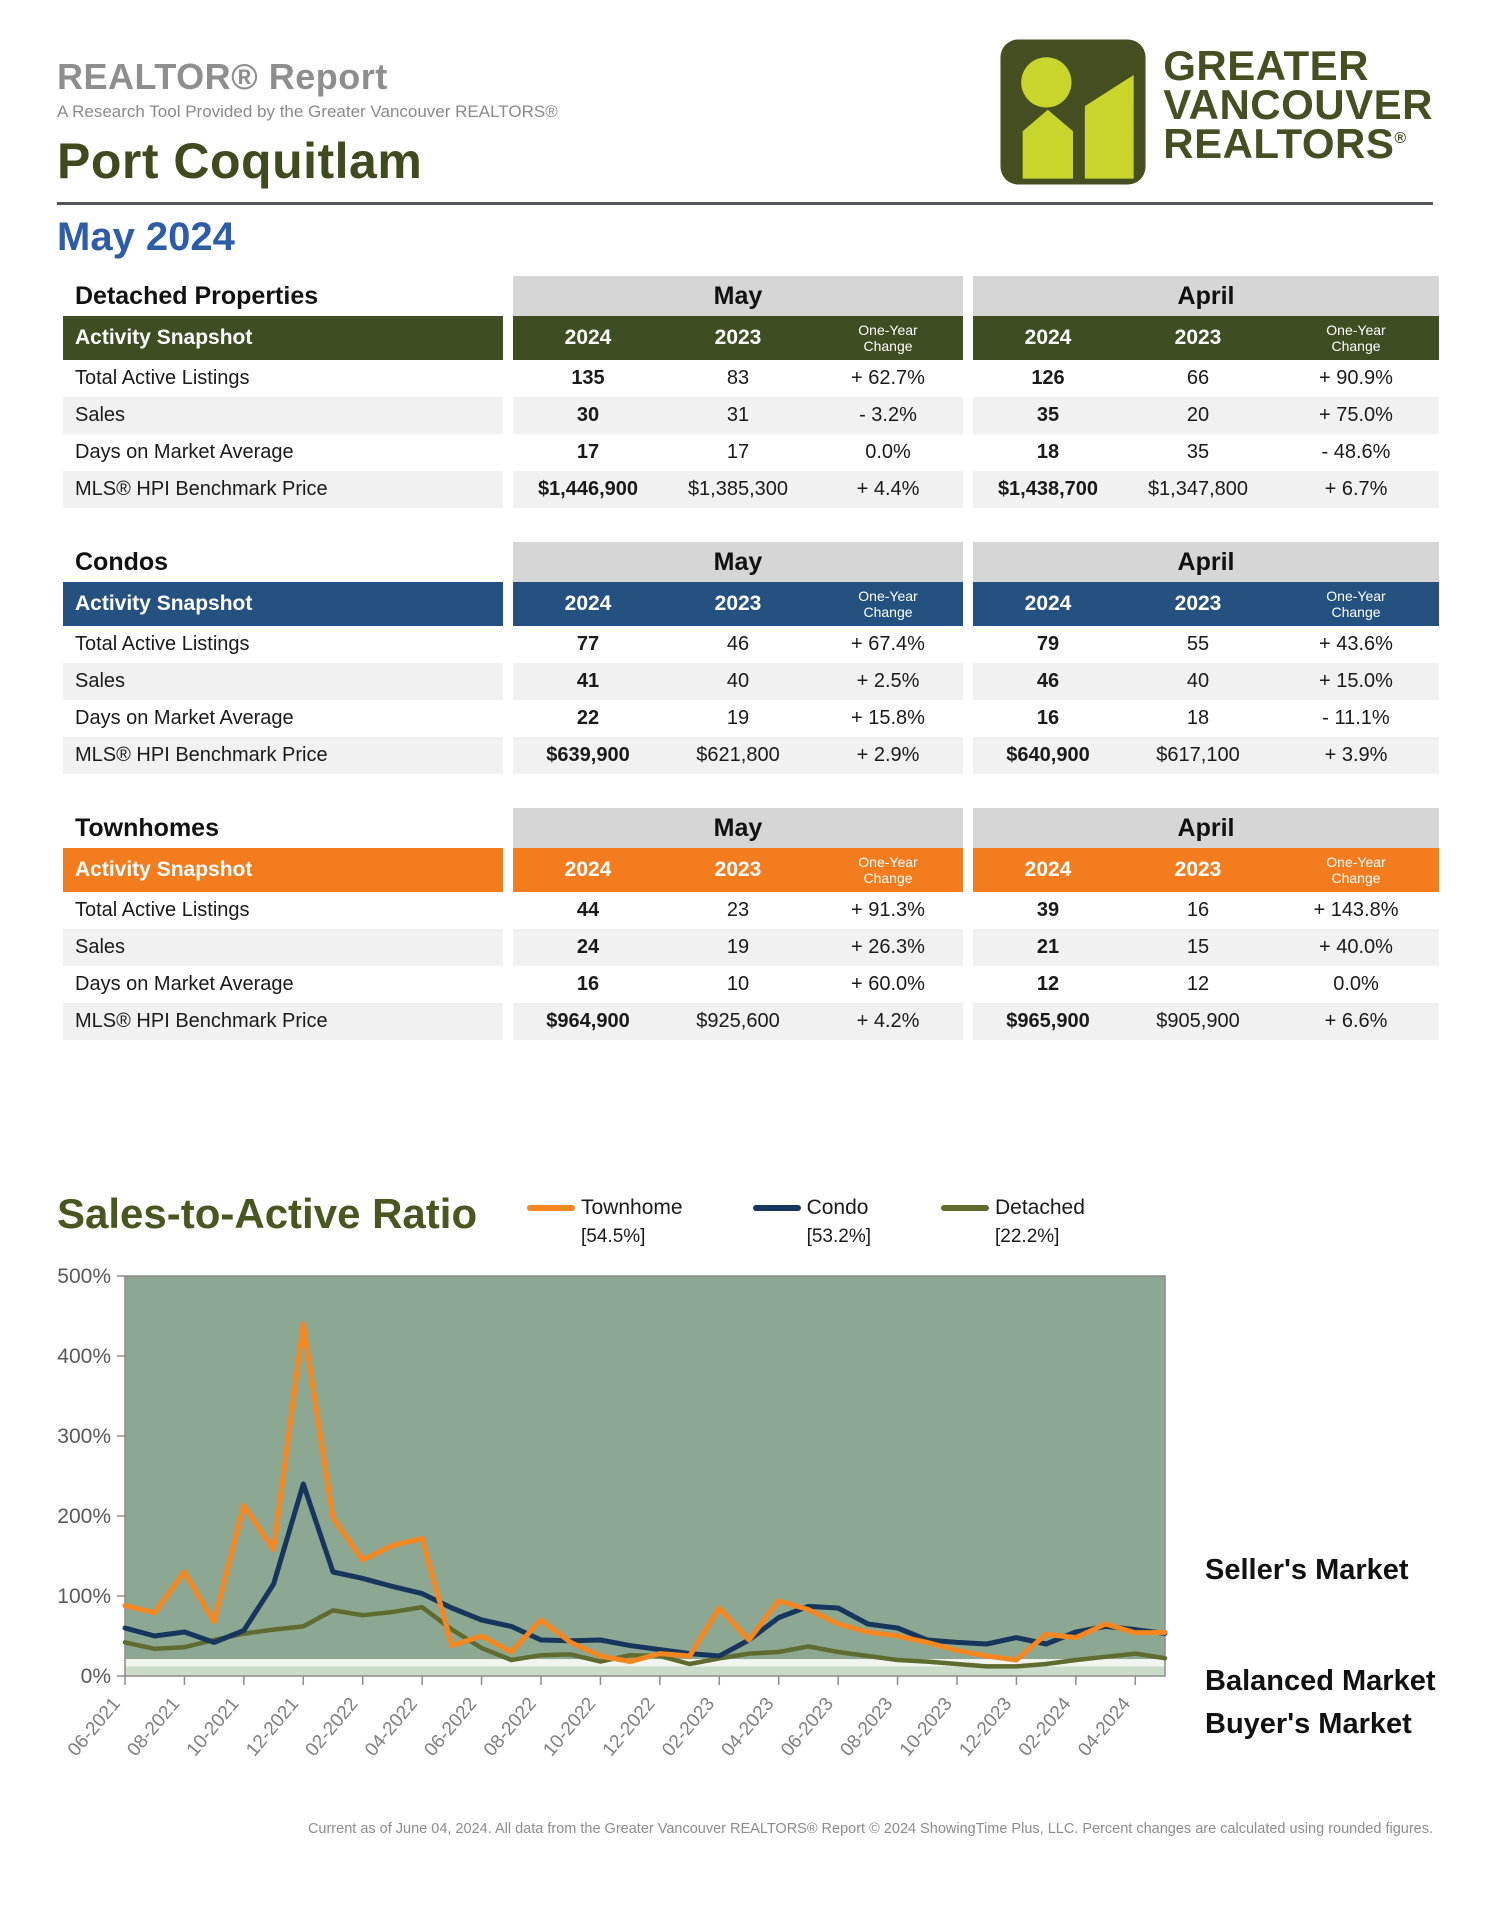  I want to click on value-may-2023: $925,600, so click(738, 1021).